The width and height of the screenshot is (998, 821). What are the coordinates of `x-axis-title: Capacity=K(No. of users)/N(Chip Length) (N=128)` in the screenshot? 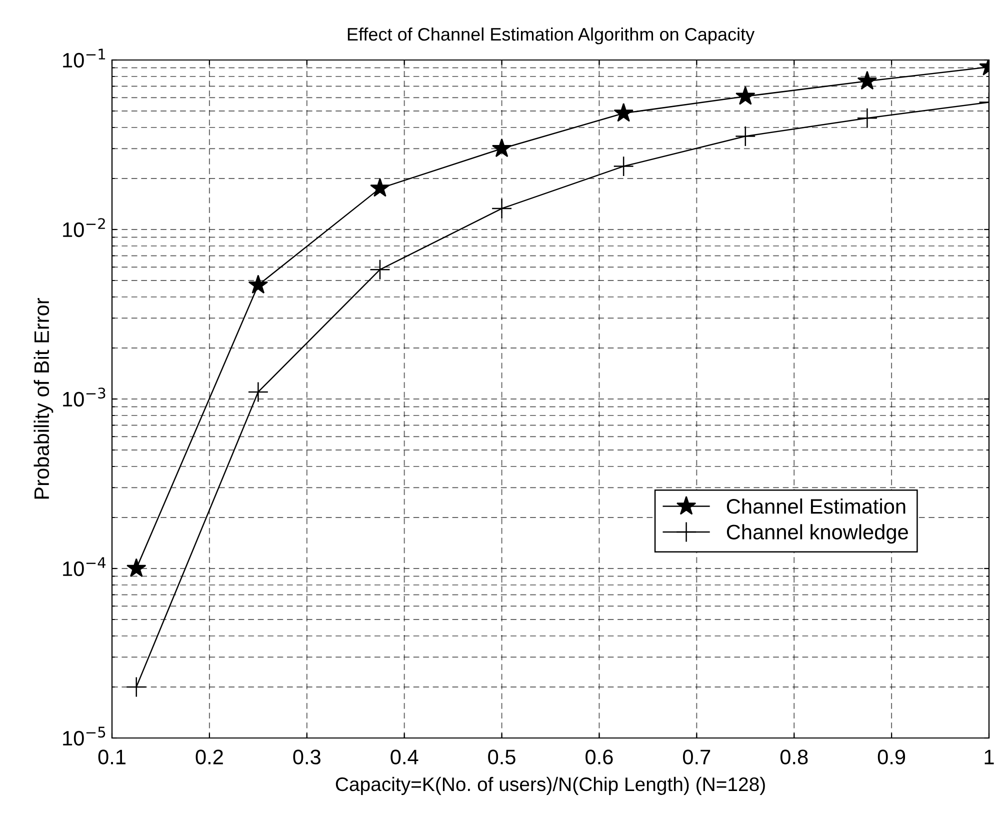 It's located at (550, 785).